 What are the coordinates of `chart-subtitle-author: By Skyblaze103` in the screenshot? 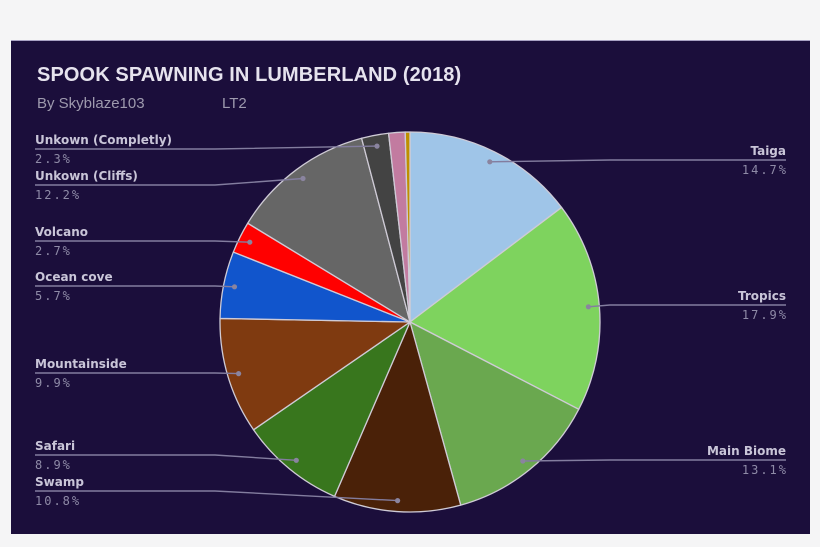 It's located at (91, 103).